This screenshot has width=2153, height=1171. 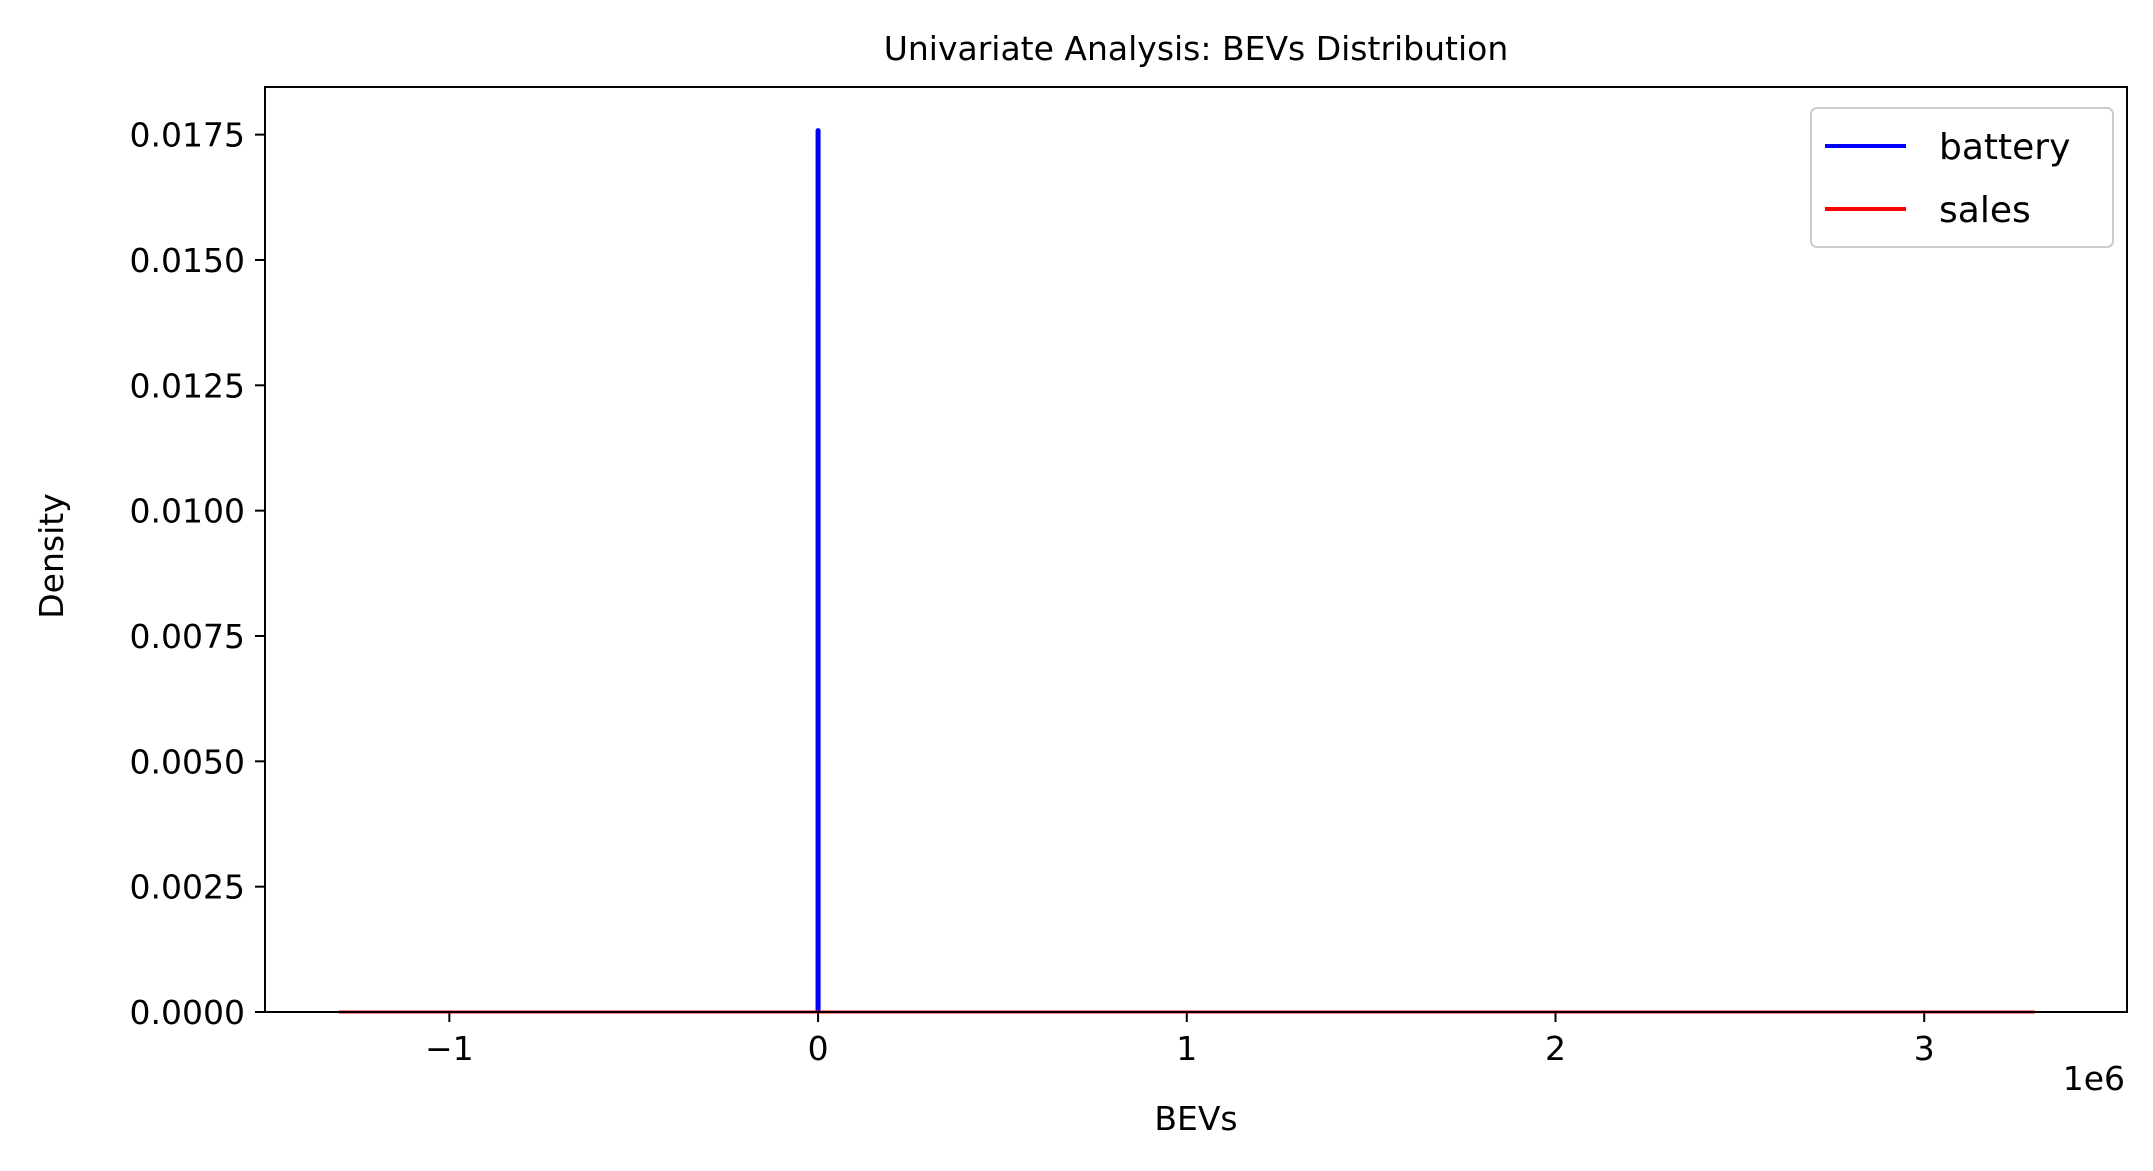 What do you see at coordinates (187, 761) in the screenshot?
I see `y-tick-label: 0.0050` at bounding box center [187, 761].